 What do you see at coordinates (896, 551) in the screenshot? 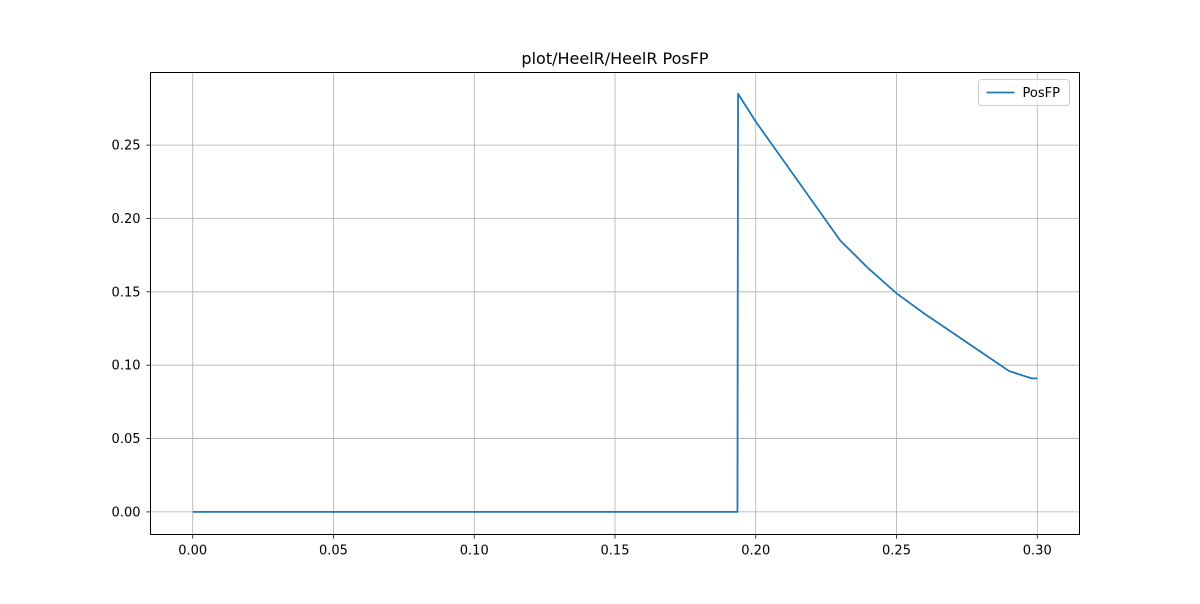
I see `x-tick-label: 0.25` at bounding box center [896, 551].